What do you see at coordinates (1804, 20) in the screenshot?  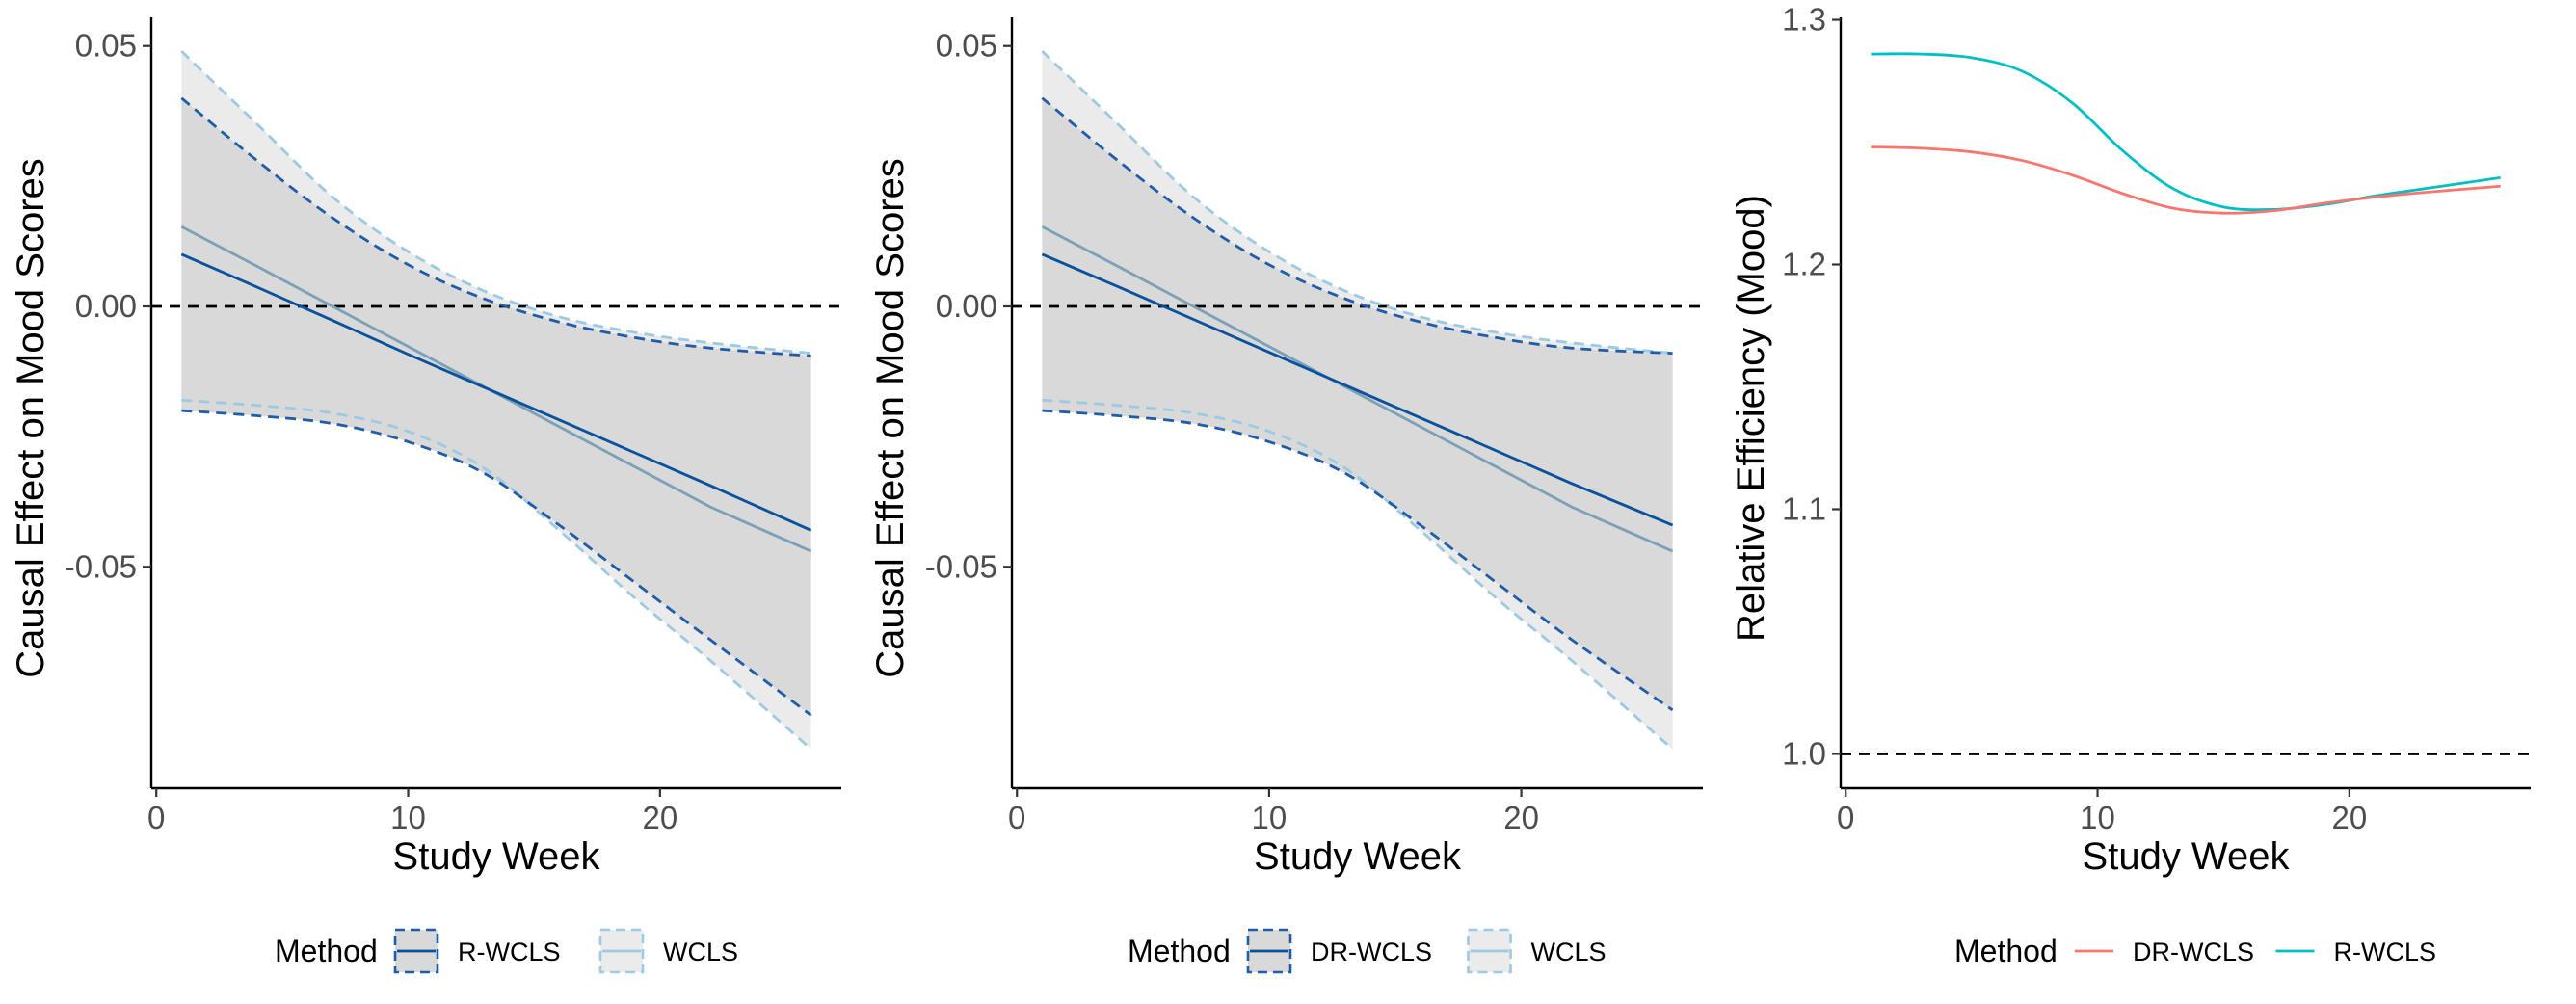 I see `y-tick-label: 1.3` at bounding box center [1804, 20].